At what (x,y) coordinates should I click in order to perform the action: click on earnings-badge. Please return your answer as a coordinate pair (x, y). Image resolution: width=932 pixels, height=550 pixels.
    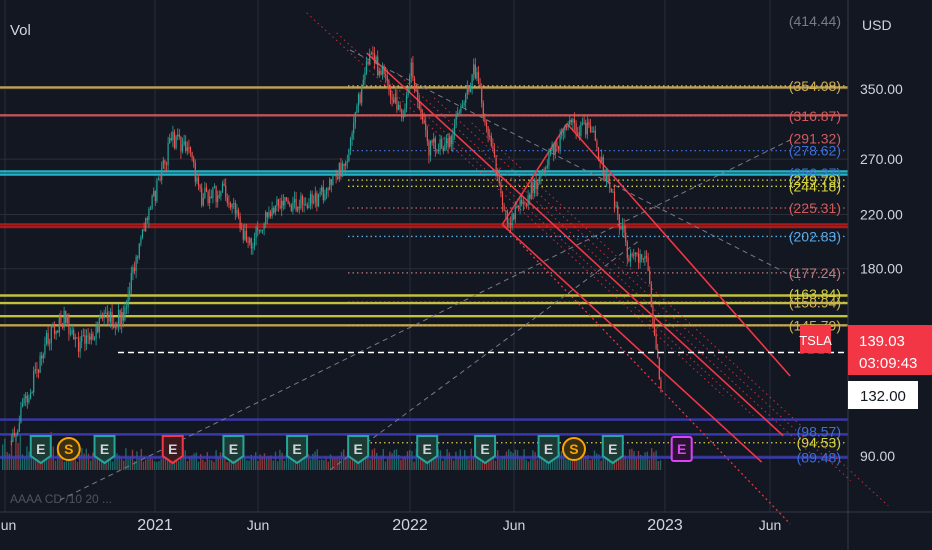
    Looking at the image, I should click on (40, 450).